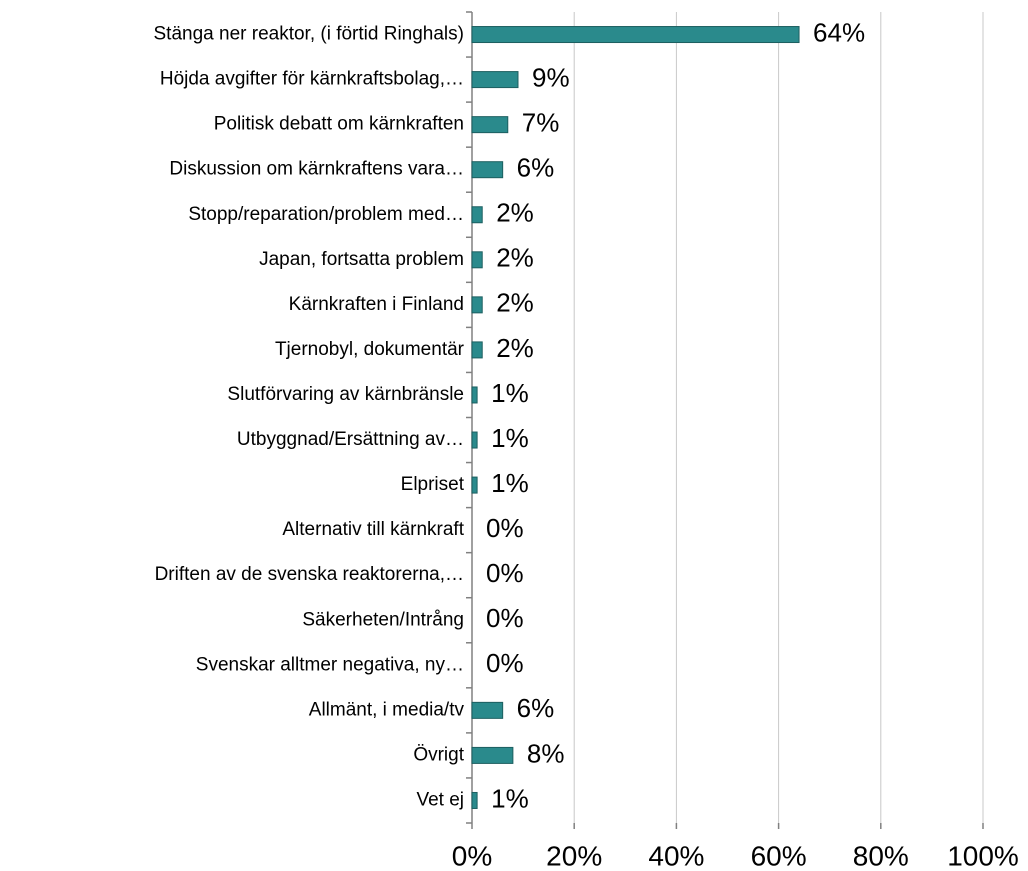 This screenshot has height=871, width=1028. I want to click on x-tick-label: 80%, so click(881, 855).